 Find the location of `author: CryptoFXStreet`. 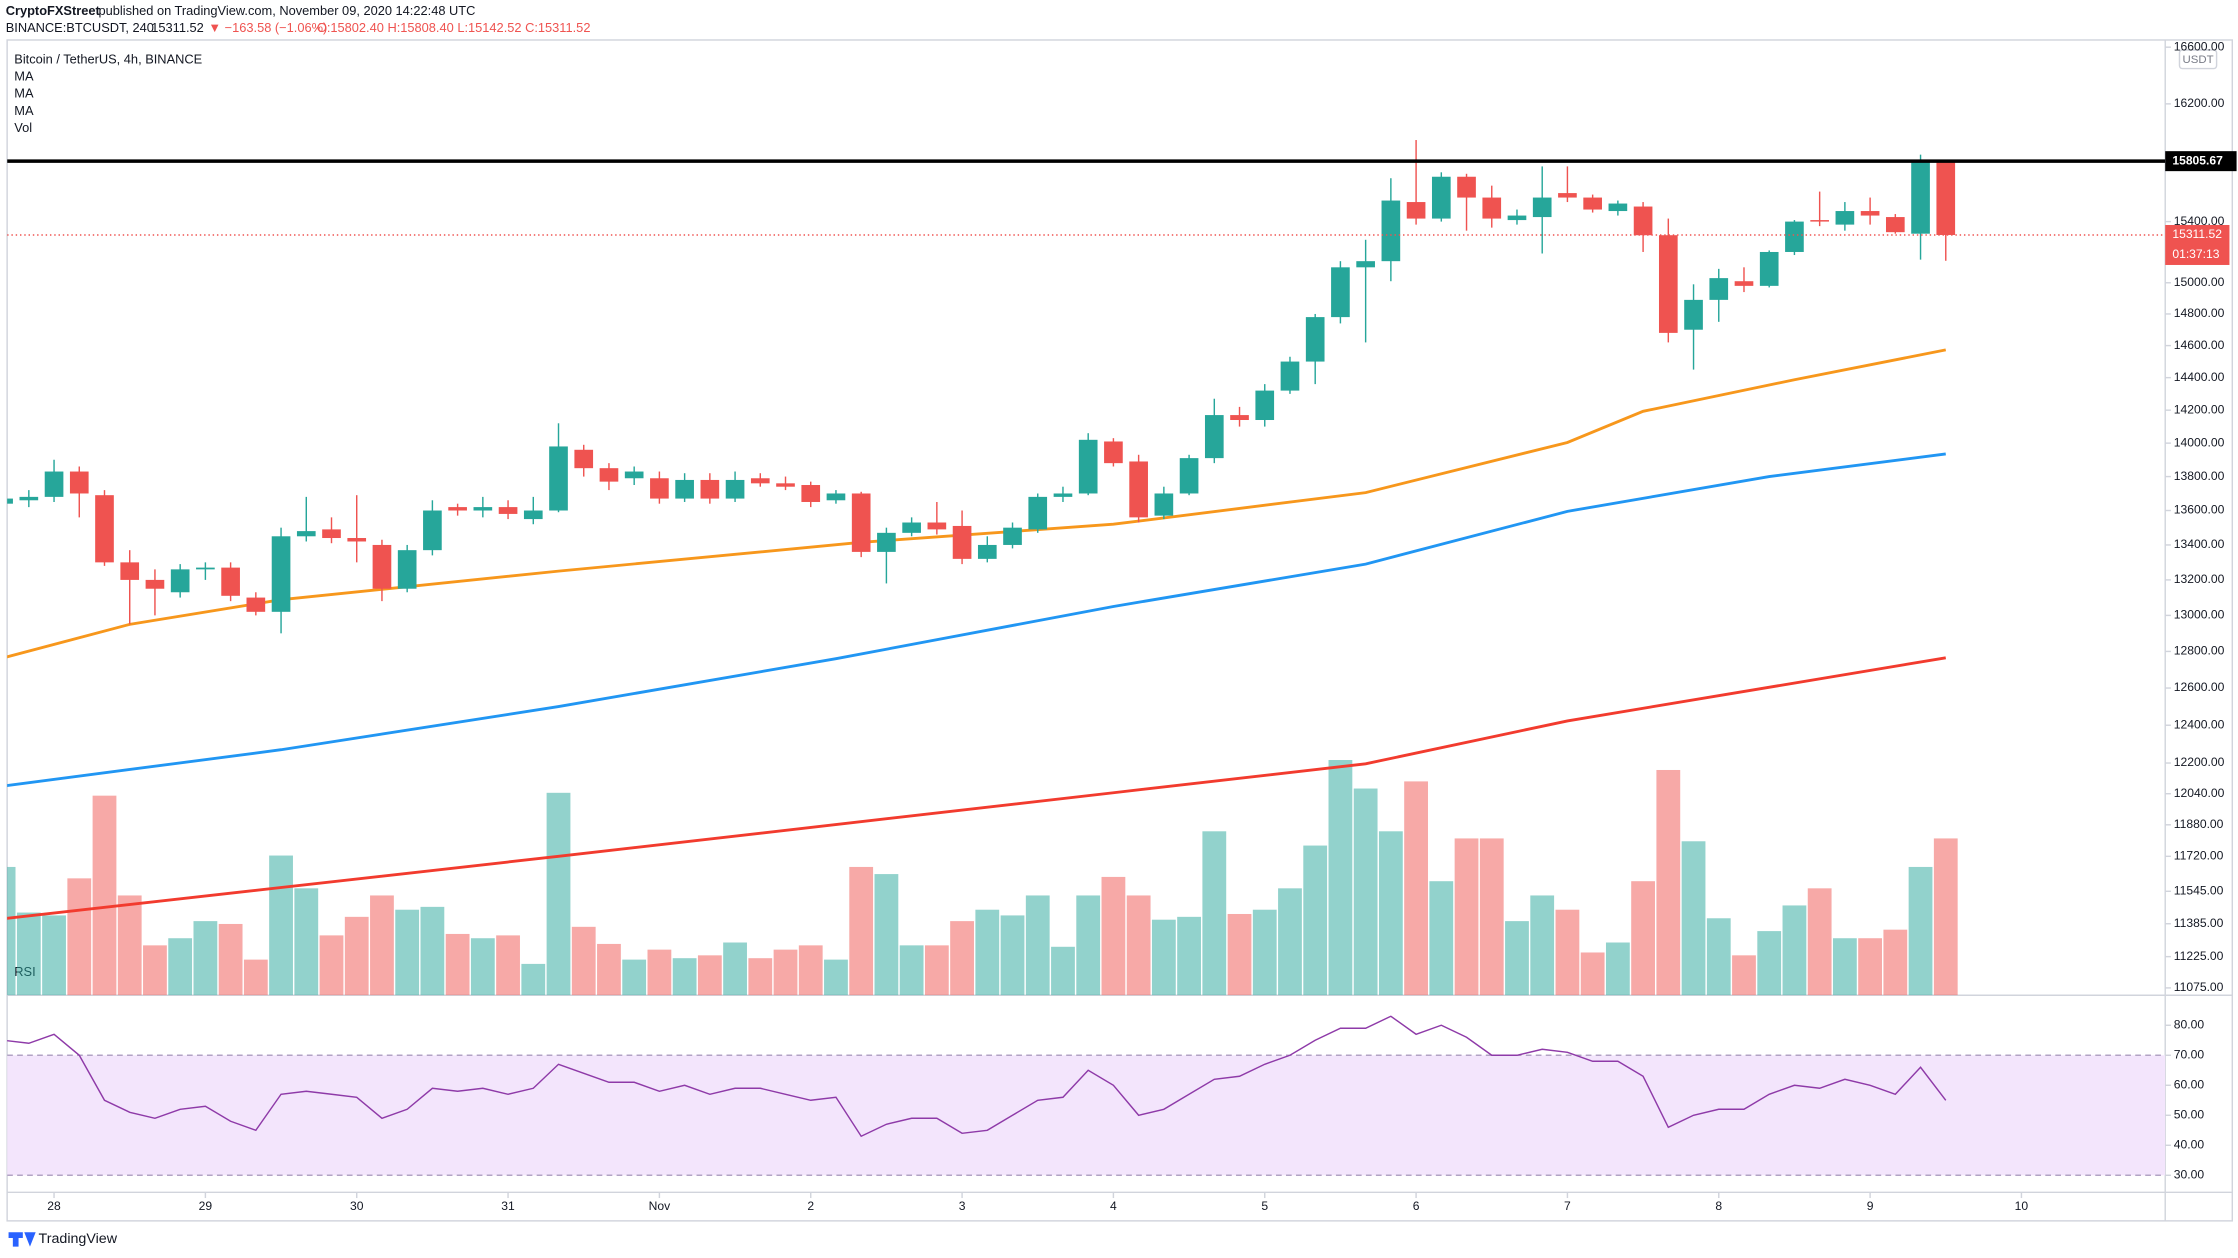

author: CryptoFXStreet is located at coordinates (53, 10).